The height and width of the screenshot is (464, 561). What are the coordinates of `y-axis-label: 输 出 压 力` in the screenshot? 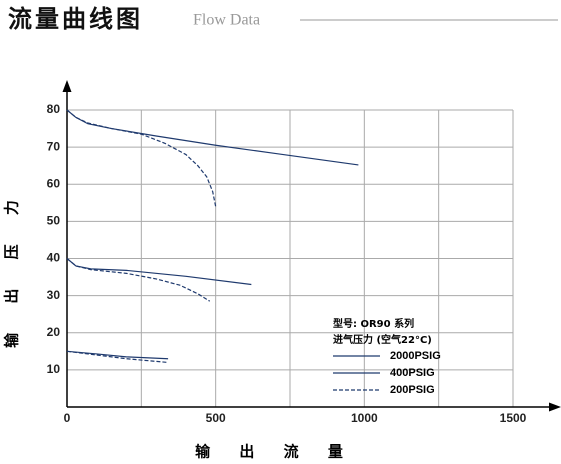 It's located at (12, 268).